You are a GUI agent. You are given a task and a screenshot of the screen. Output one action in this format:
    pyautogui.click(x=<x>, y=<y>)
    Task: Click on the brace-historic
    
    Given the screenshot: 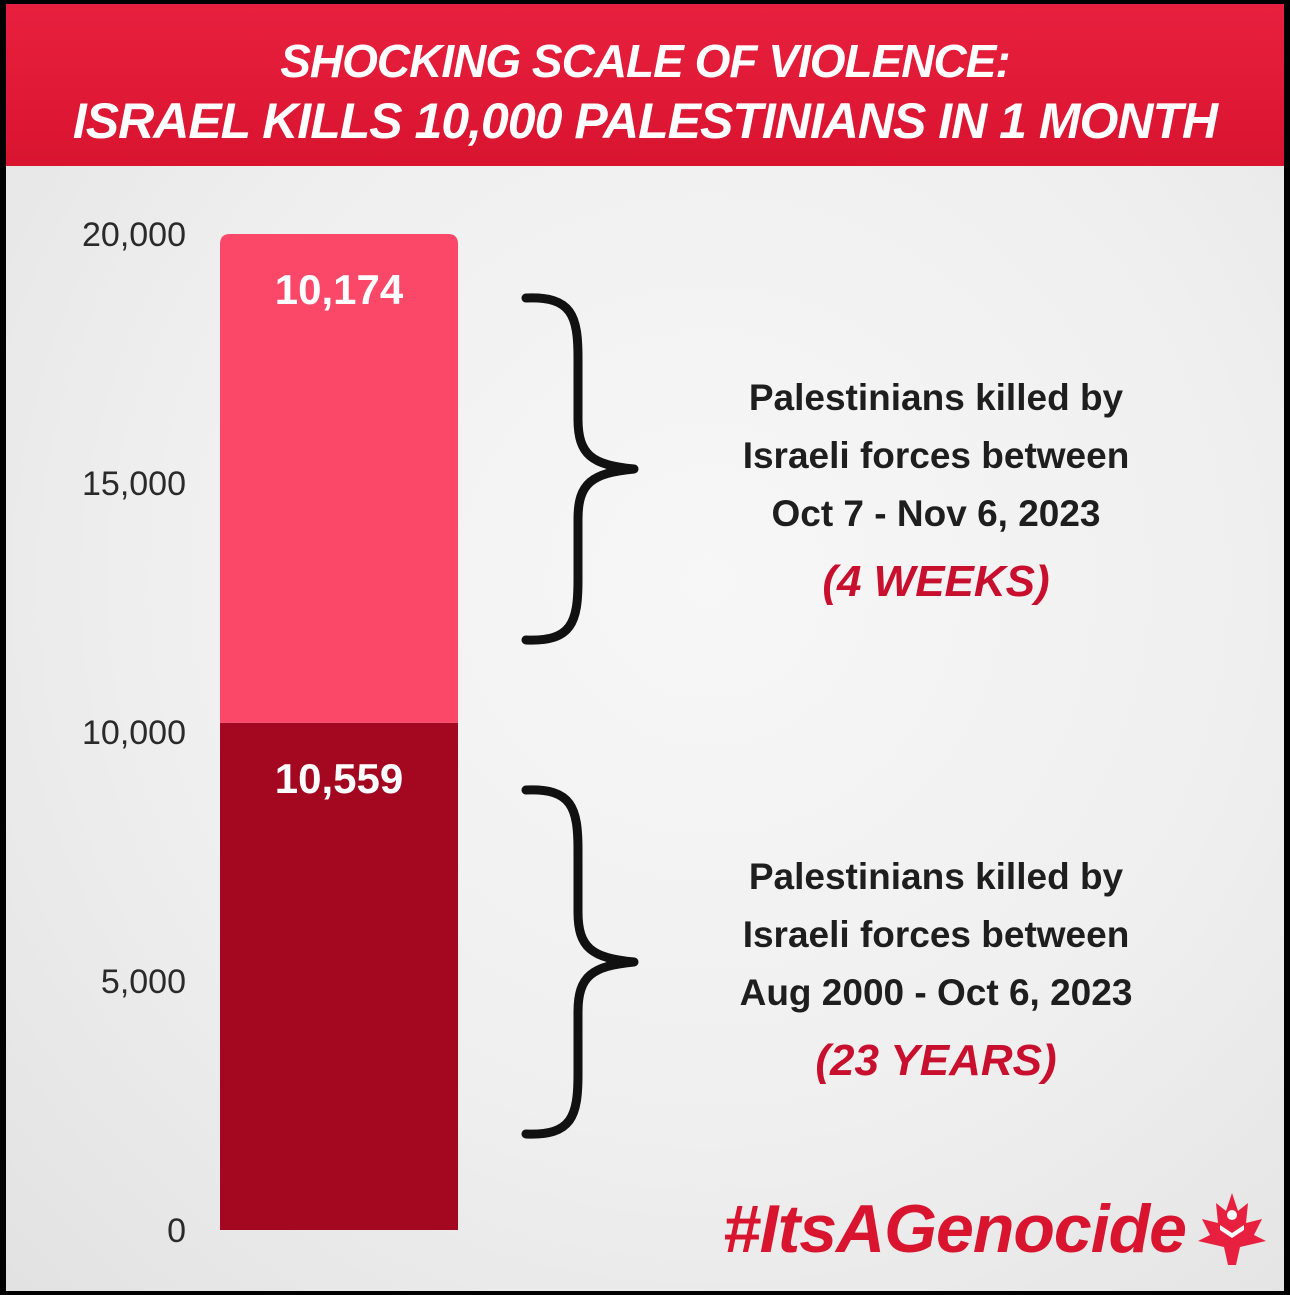 What is the action you would take?
    pyautogui.click(x=580, y=962)
    